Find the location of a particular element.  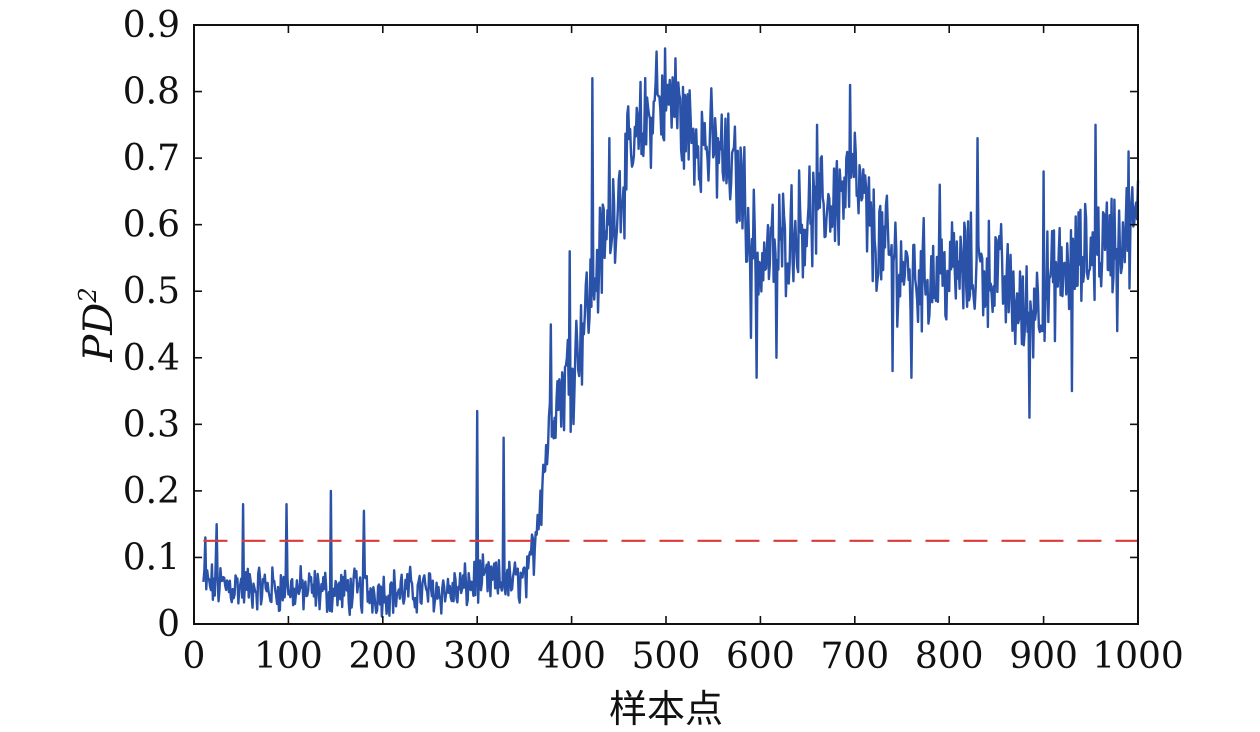

x-tick-label: 900 is located at coordinates (1043, 656).